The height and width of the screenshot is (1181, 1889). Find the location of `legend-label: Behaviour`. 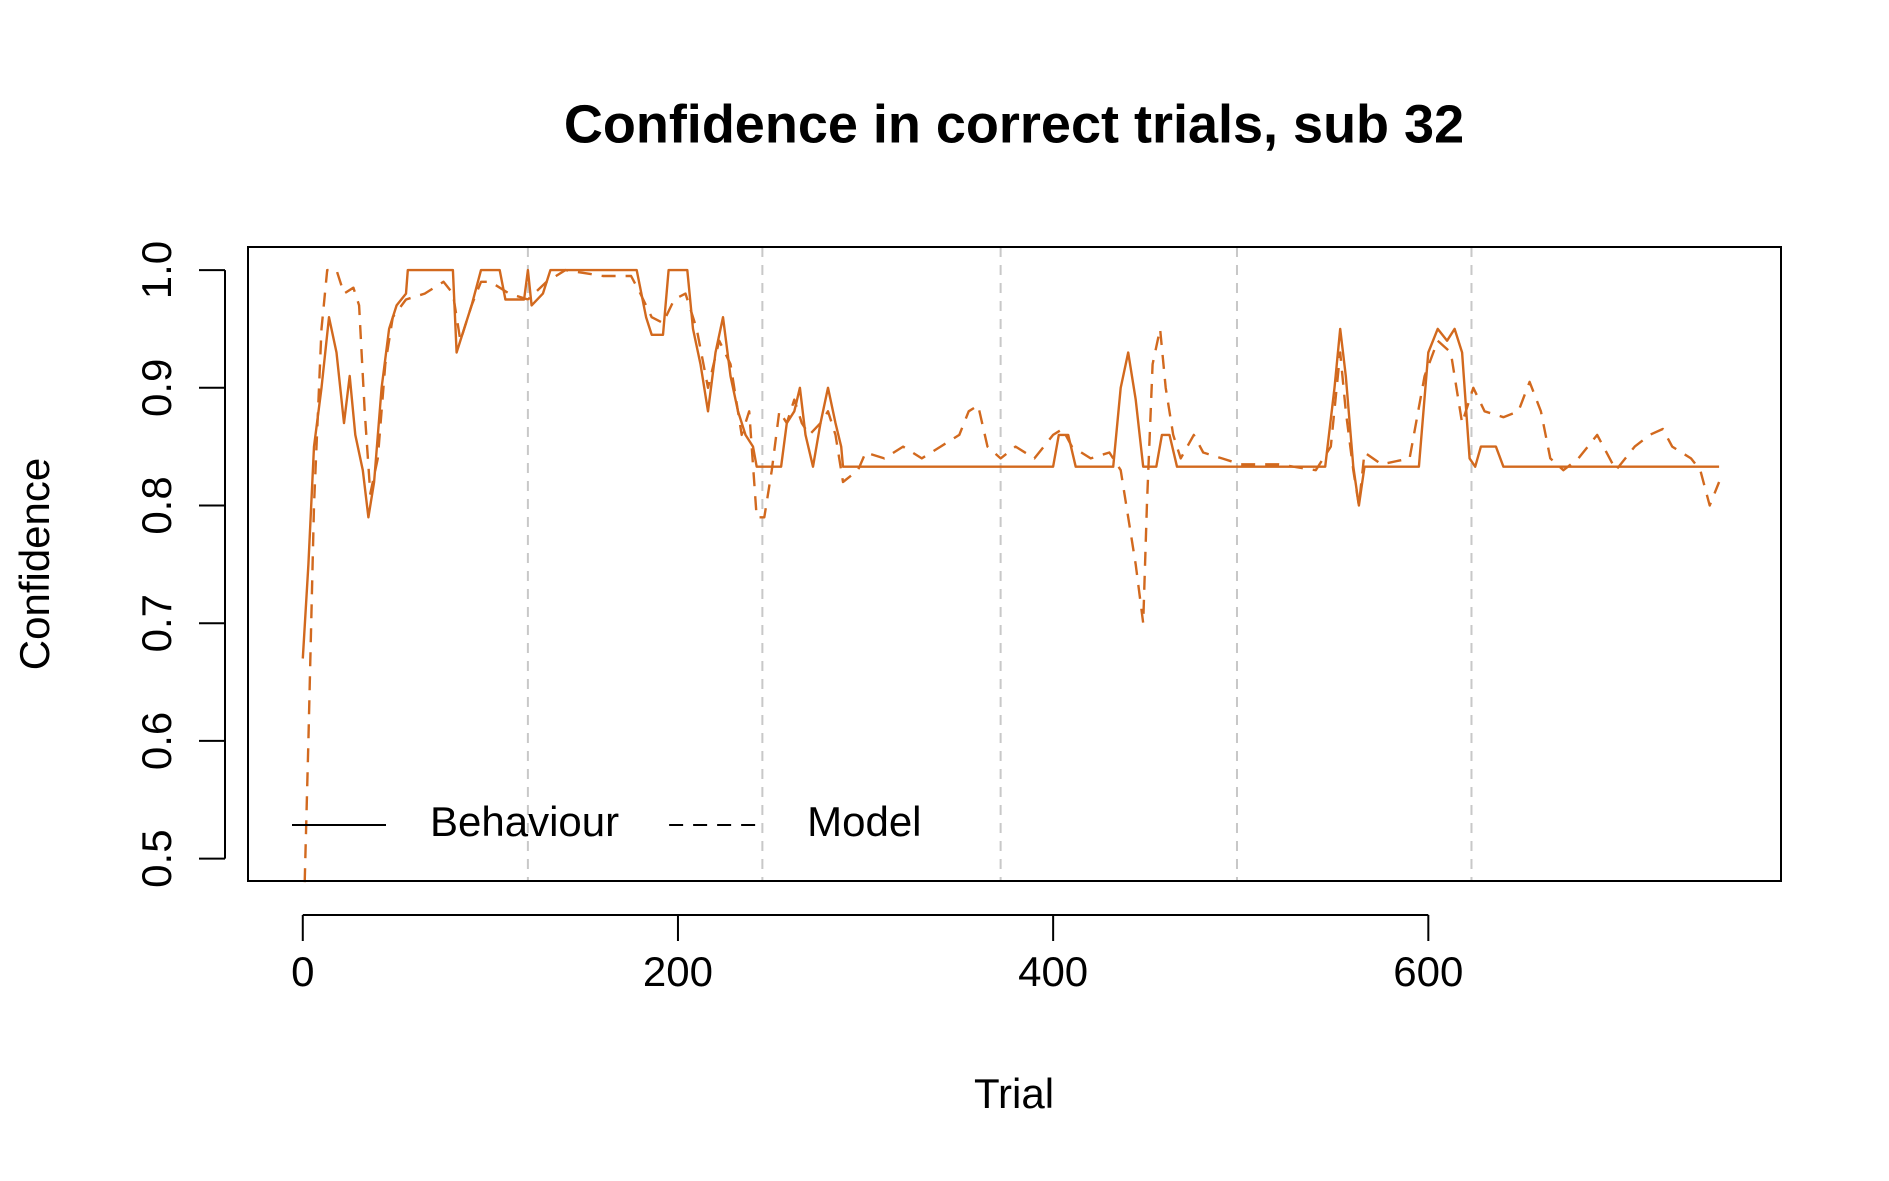

legend-label: Behaviour is located at coordinates (524, 821).